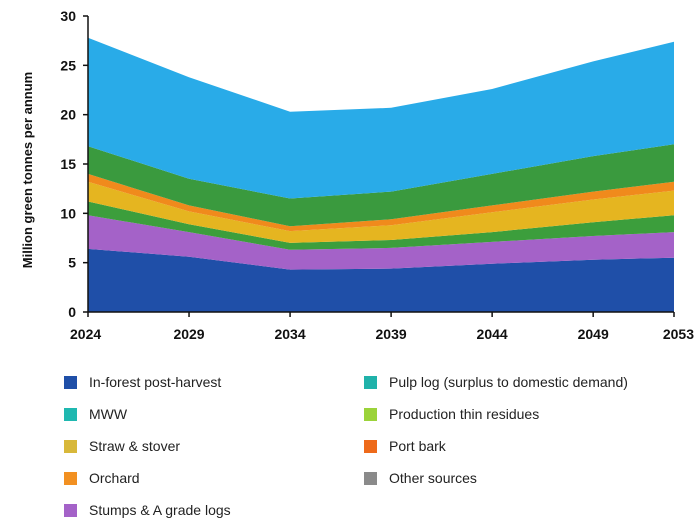 Image resolution: width=695 pixels, height=523 pixels. I want to click on area-in-forest-residues-green, so click(381, 185).